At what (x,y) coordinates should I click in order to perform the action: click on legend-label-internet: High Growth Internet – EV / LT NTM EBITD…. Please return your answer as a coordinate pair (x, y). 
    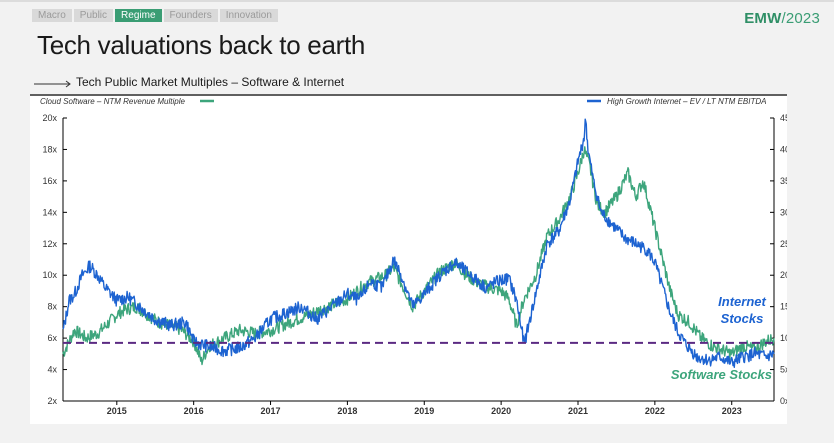
    Looking at the image, I should click on (686, 101).